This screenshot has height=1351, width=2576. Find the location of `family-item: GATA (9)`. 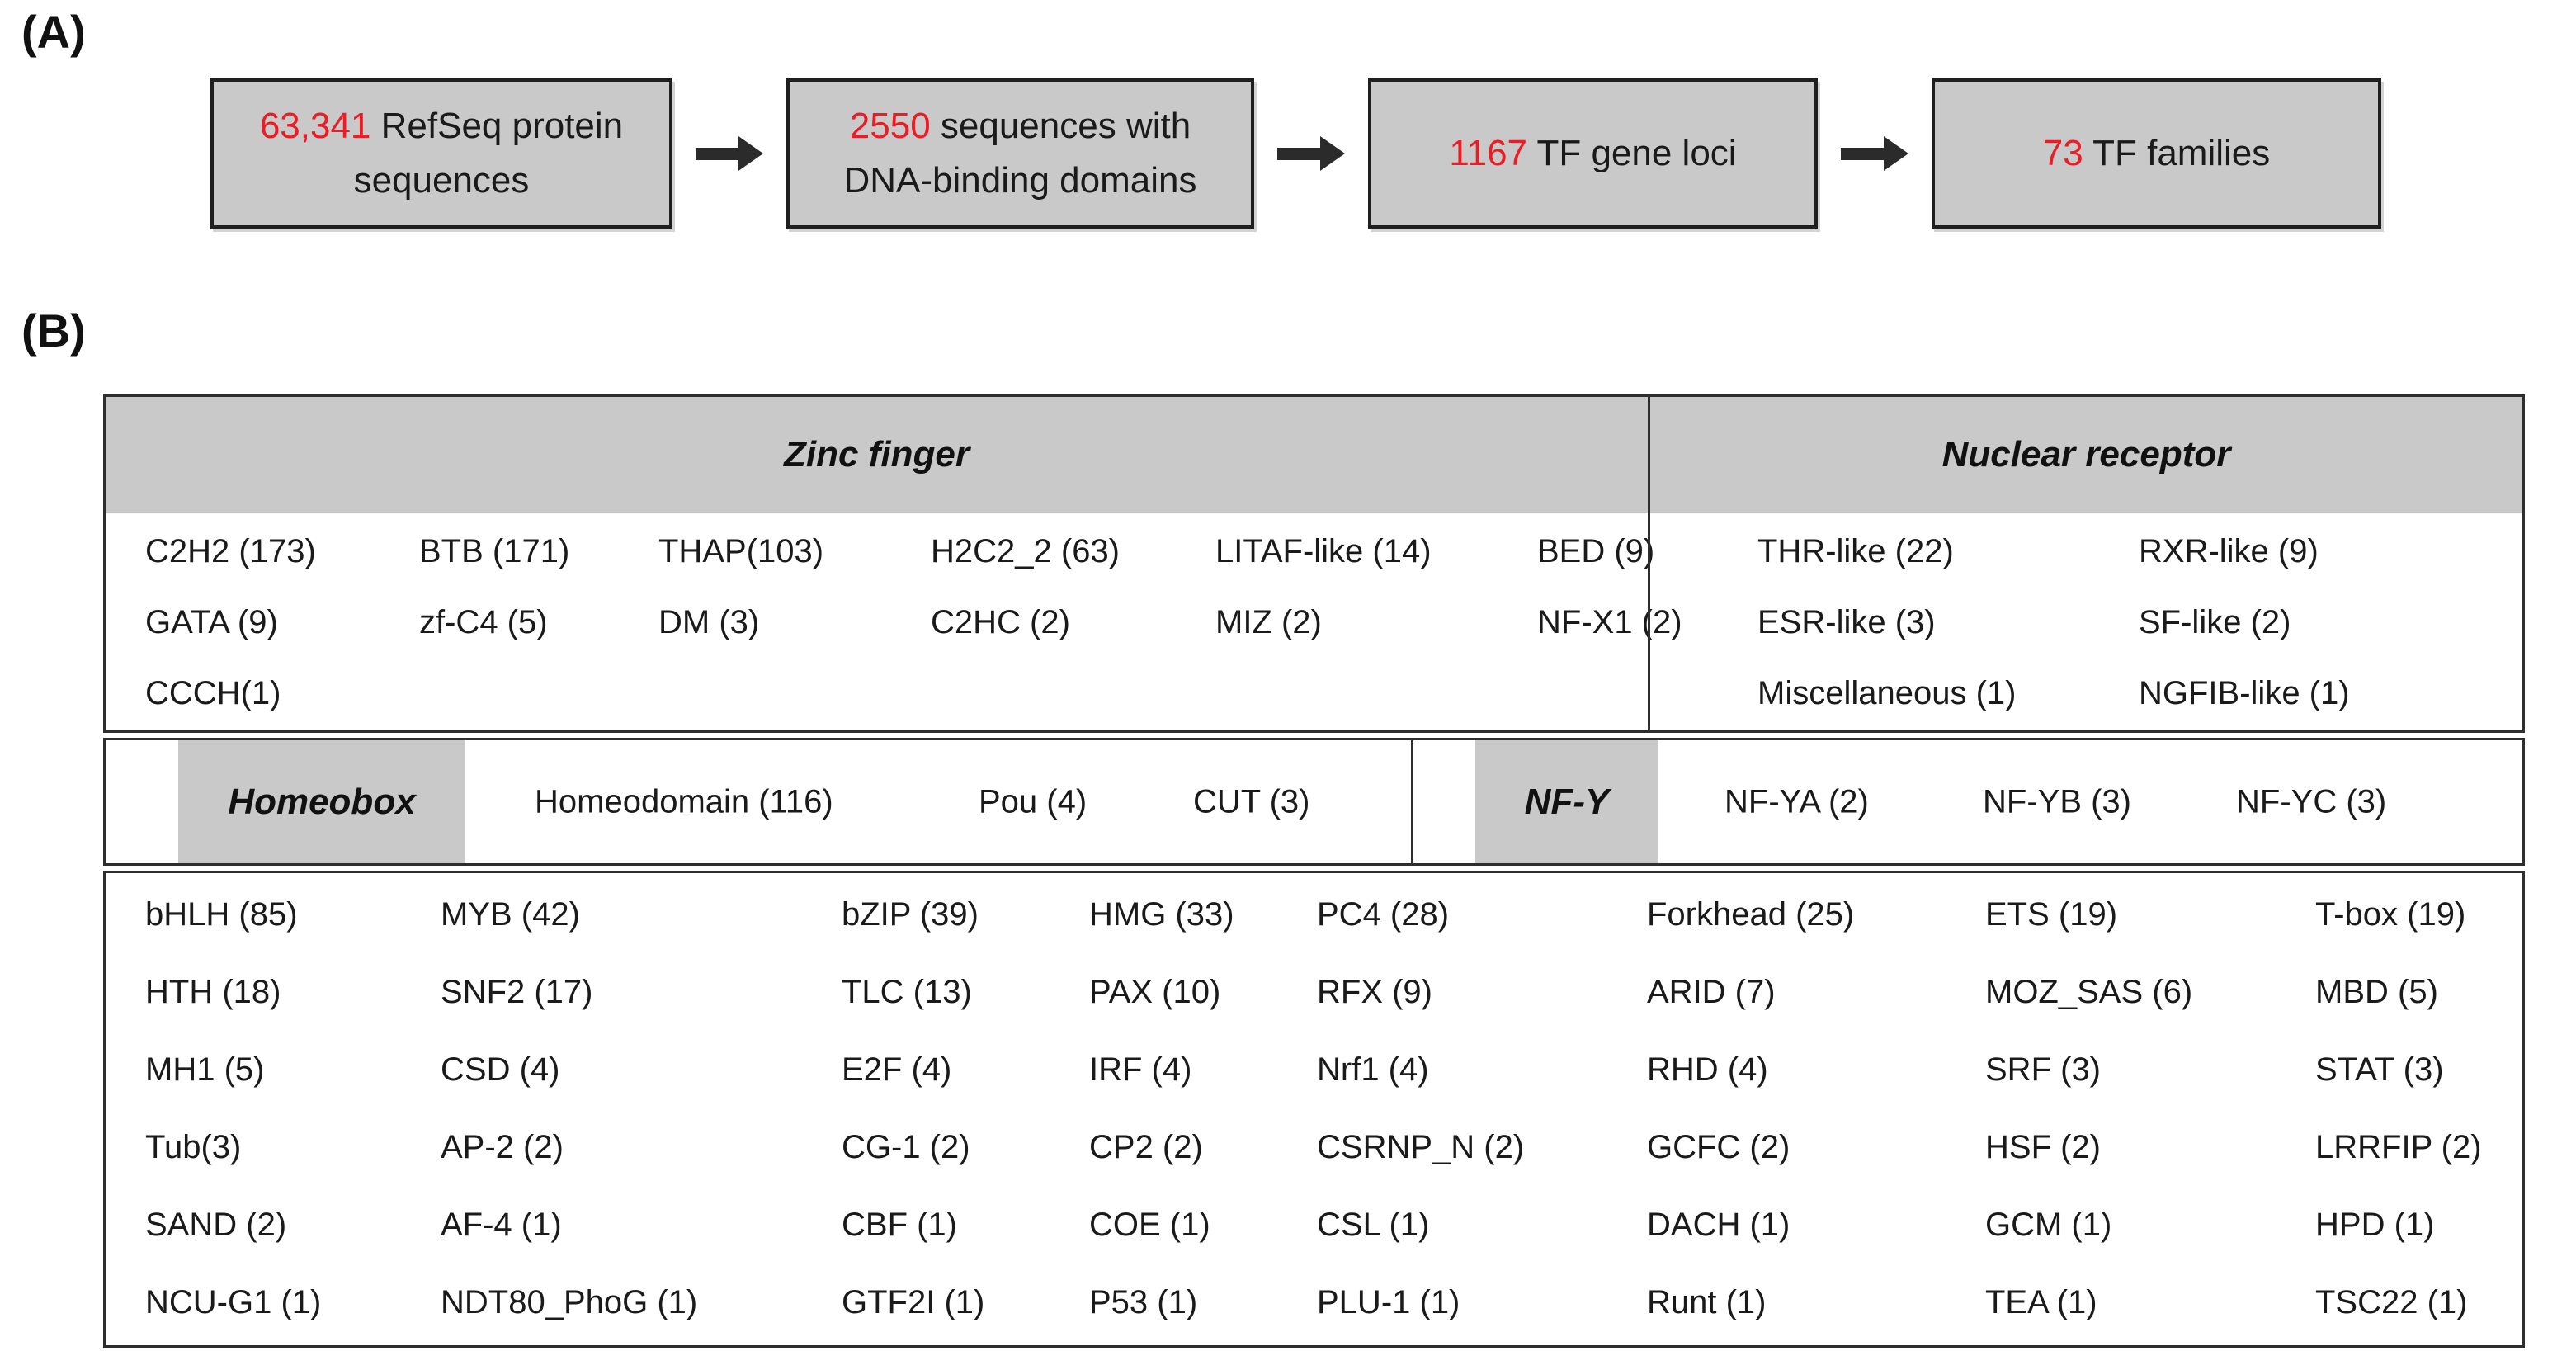

family-item: GATA (9) is located at coordinates (211, 621).